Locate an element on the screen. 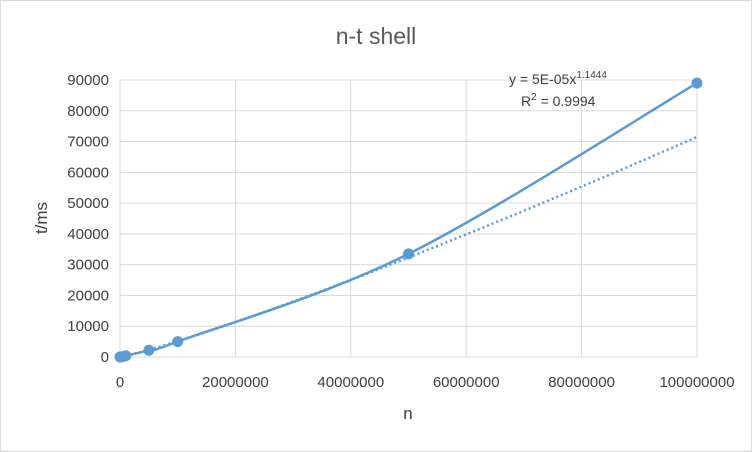 The image size is (752, 452). y-tick-label: 30000 is located at coordinates (88, 265).